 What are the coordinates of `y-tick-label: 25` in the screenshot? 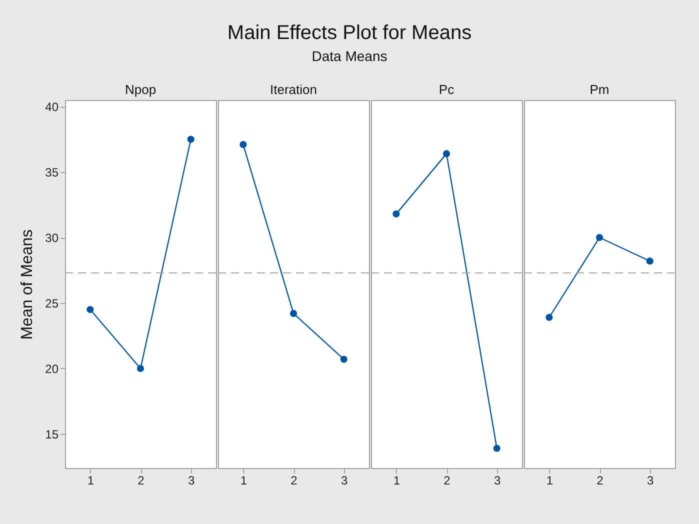 It's located at (52, 303).